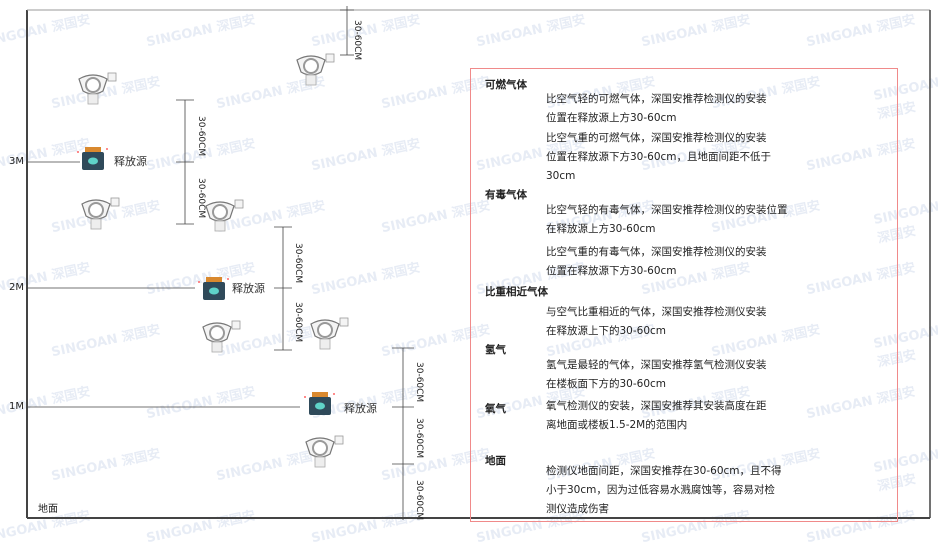  Describe the element at coordinates (48, 509) in the screenshot. I see `ground-label: 地面` at that location.